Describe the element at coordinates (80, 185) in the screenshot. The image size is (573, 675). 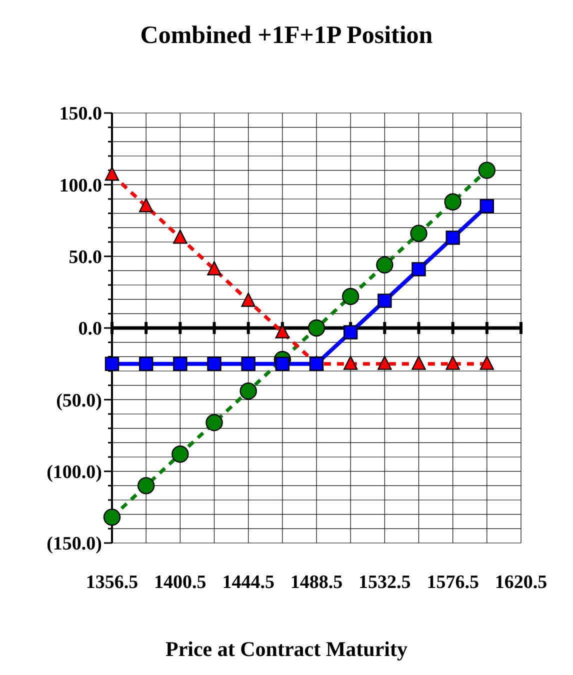
I see `y-tick-label: 100.0` at that location.